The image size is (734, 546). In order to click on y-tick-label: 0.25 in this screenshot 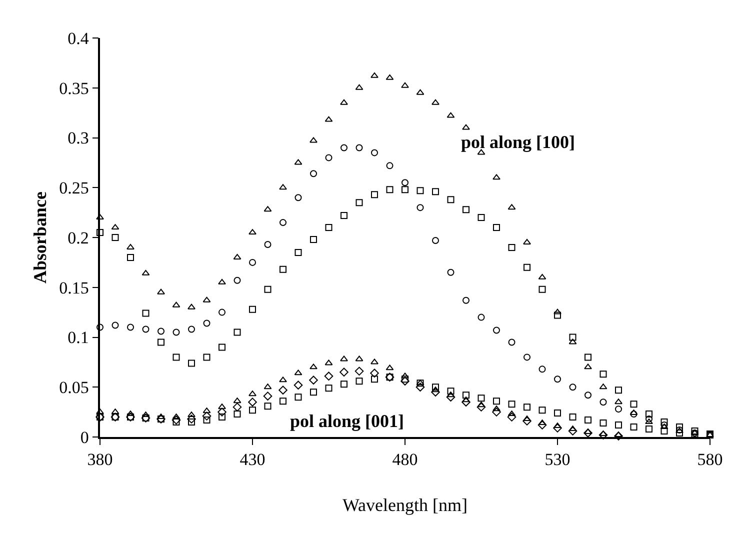, I will do `click(74, 188)`.